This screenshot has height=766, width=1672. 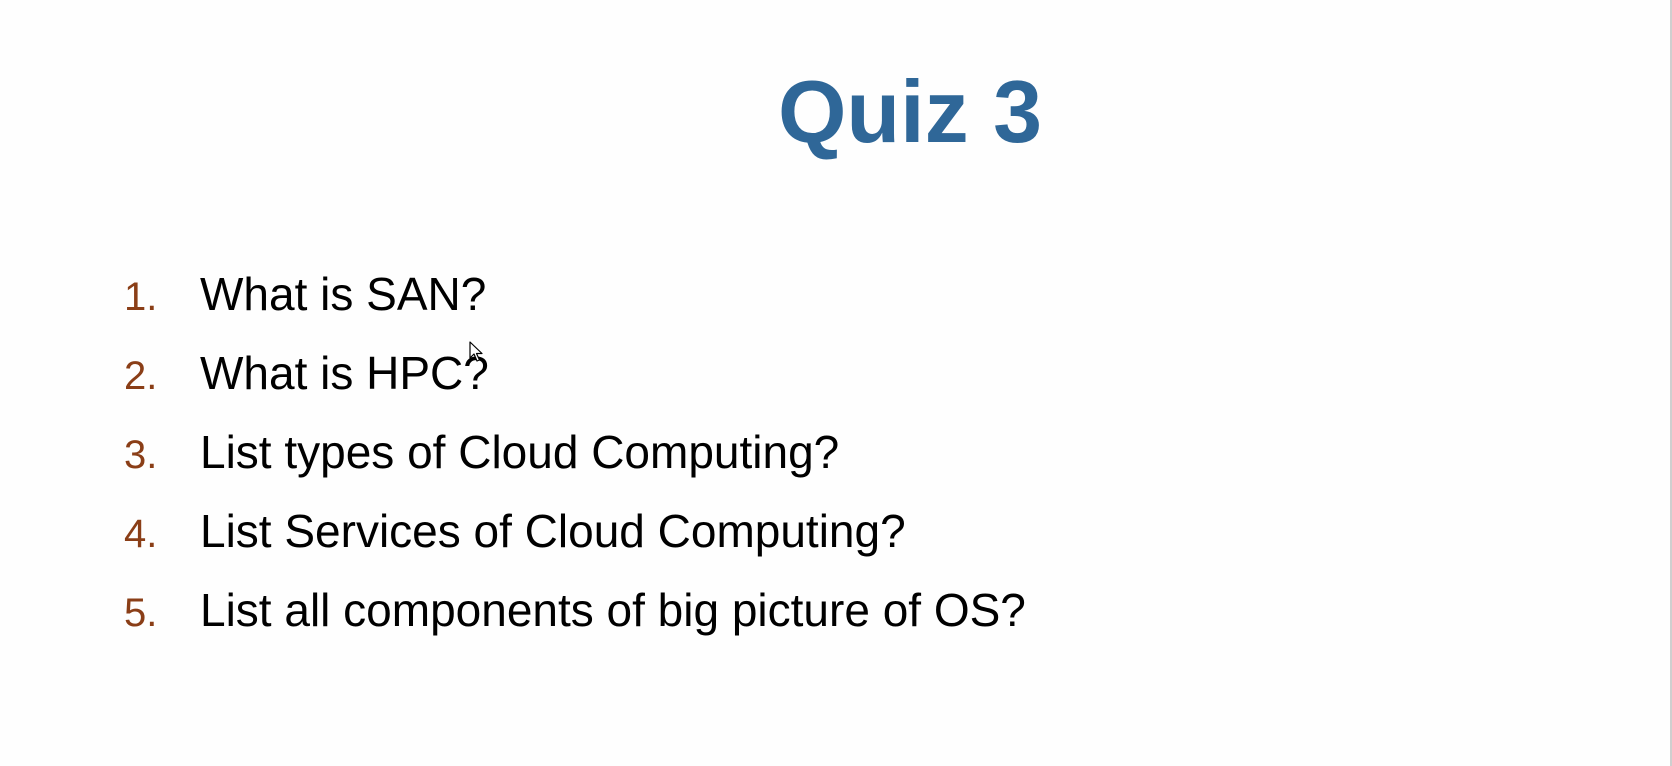 I want to click on list-item: 2. What is HPC?, so click(x=575, y=373).